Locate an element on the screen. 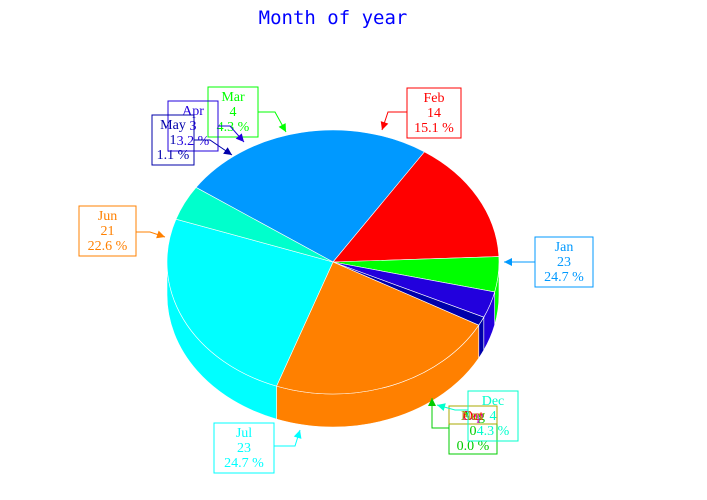  label-percent: 3.2 % is located at coordinates (193, 141).